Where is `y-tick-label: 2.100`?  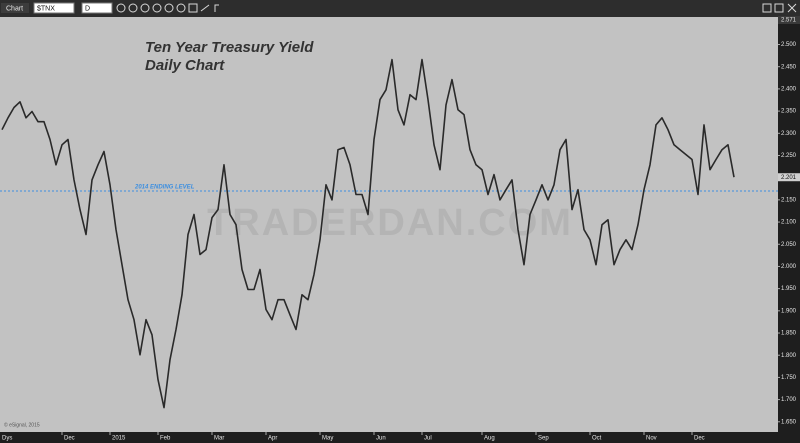 y-tick-label: 2.100 is located at coordinates (789, 223).